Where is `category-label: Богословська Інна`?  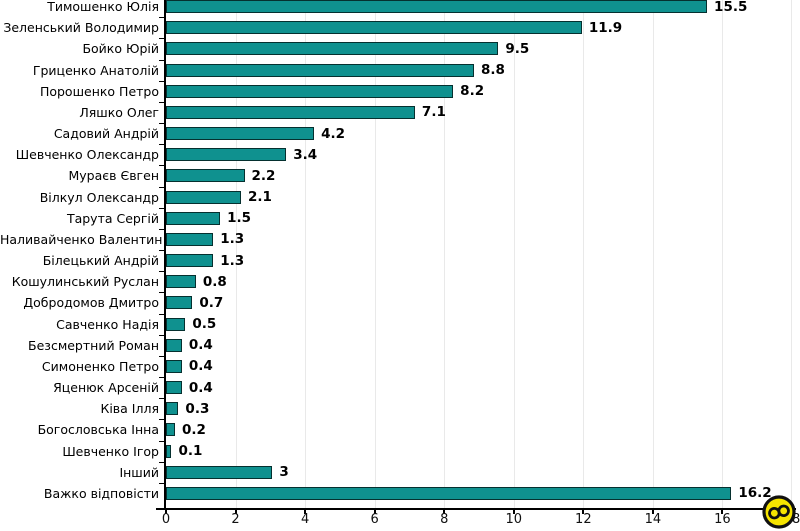
category-label: Богословська Інна is located at coordinates (98, 430).